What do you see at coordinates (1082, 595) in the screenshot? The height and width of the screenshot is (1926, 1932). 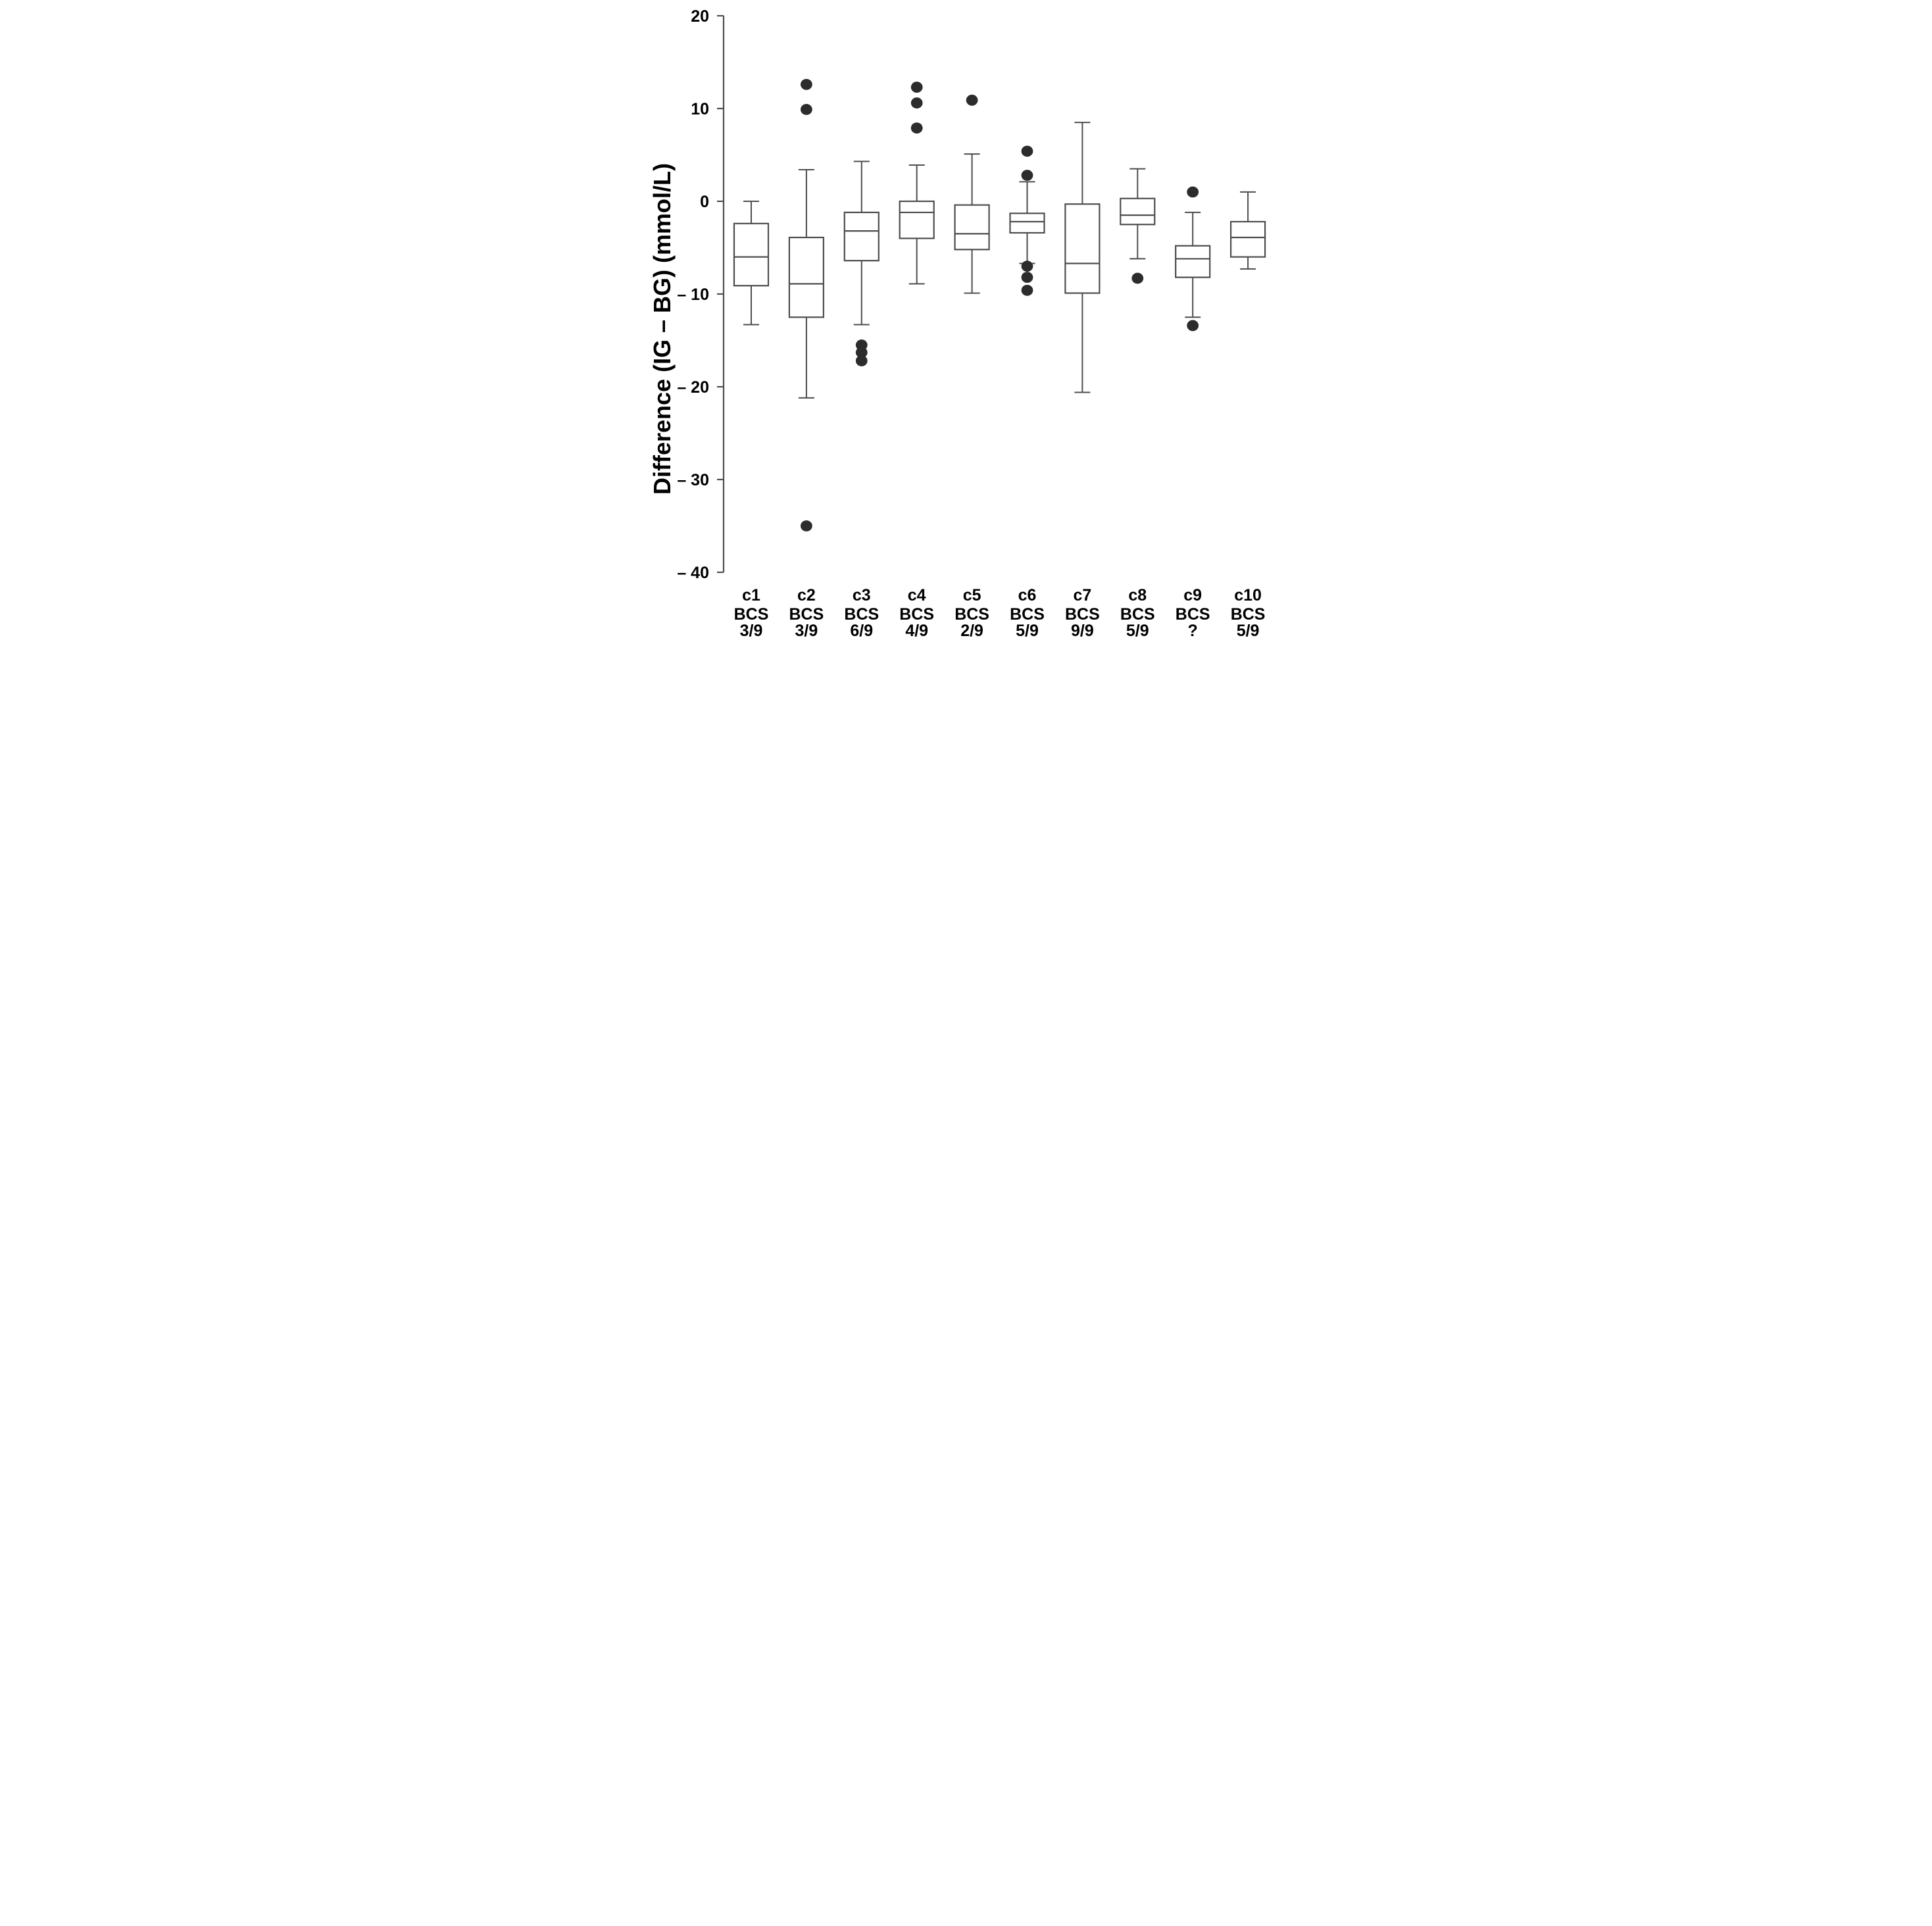 I see `x-category-label: c7` at bounding box center [1082, 595].